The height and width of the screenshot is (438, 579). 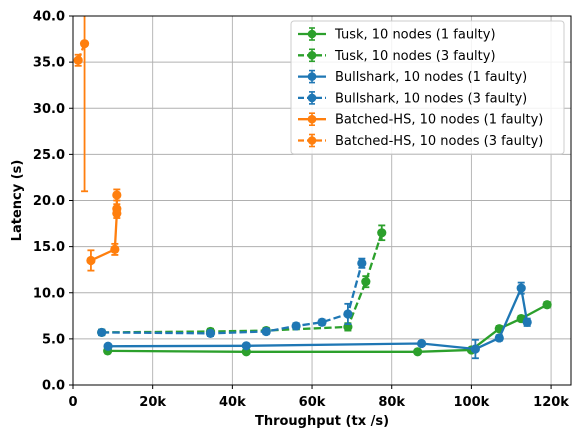 What do you see at coordinates (551, 402) in the screenshot?
I see `x-tick-label: 120k` at bounding box center [551, 402].